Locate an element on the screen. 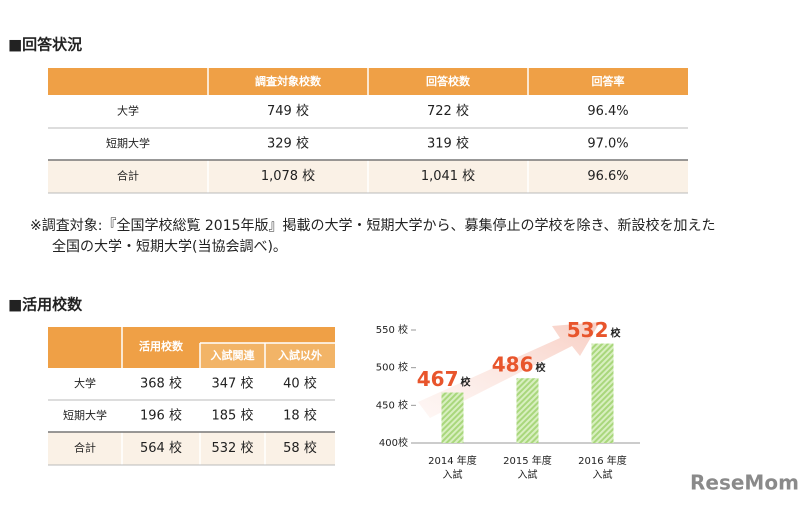 This screenshot has height=505, width=800. cell: 18 校 is located at coordinates (300, 416).